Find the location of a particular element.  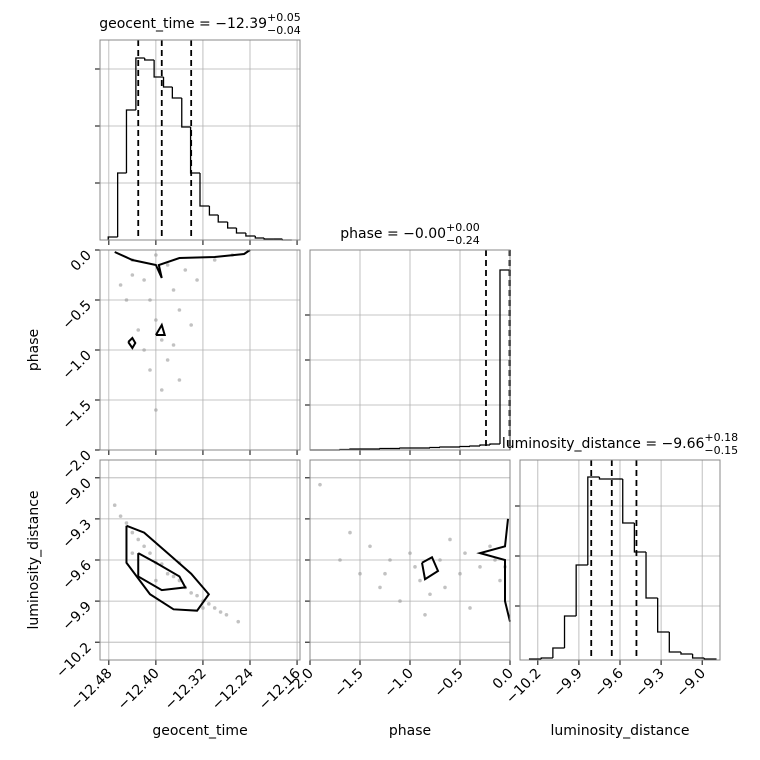

x-tick-label: −1.5 is located at coordinates (348, 683).